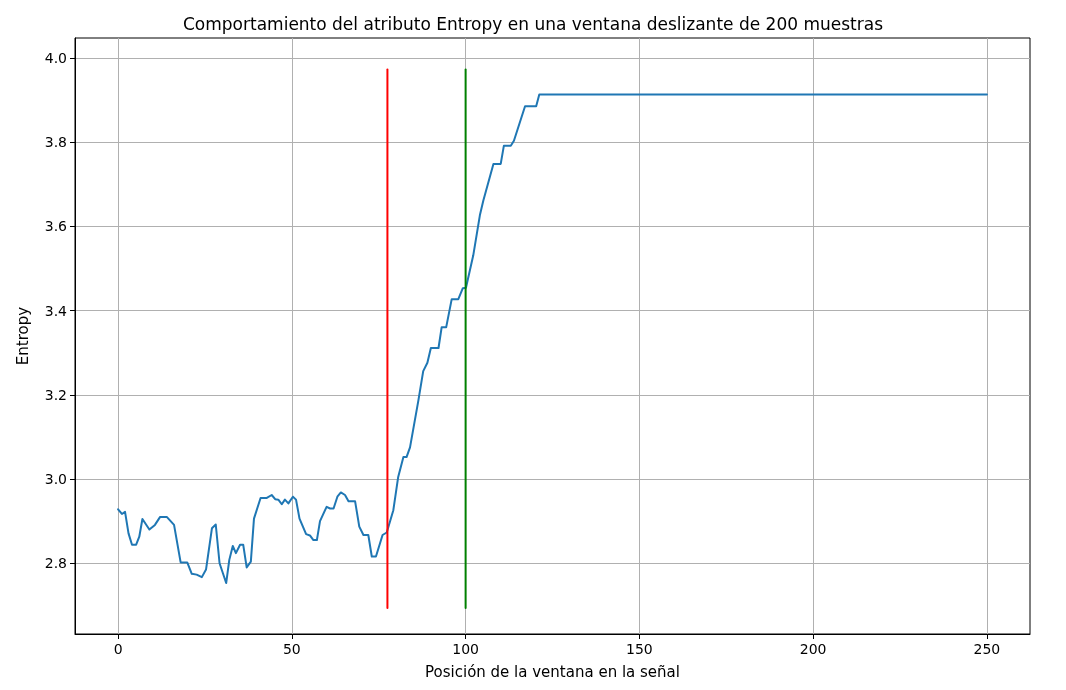 Image resolution: width=1066 pixels, height=690 pixels. Describe the element at coordinates (55, 394) in the screenshot. I see `y-tick-label: 3.2` at that location.